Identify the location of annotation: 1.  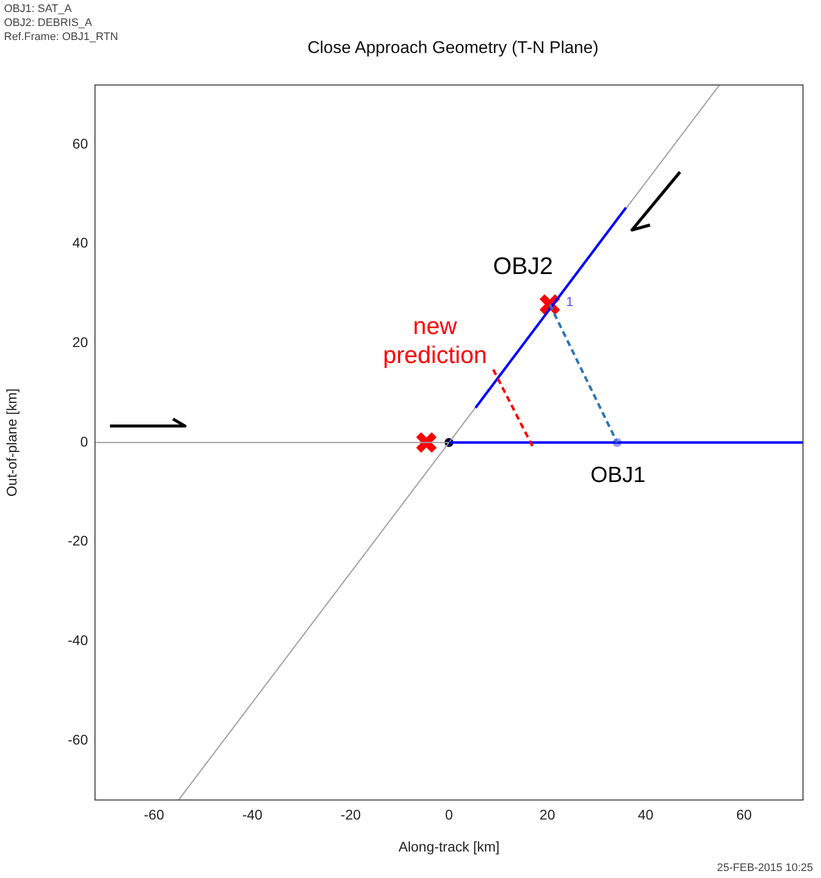
(570, 302).